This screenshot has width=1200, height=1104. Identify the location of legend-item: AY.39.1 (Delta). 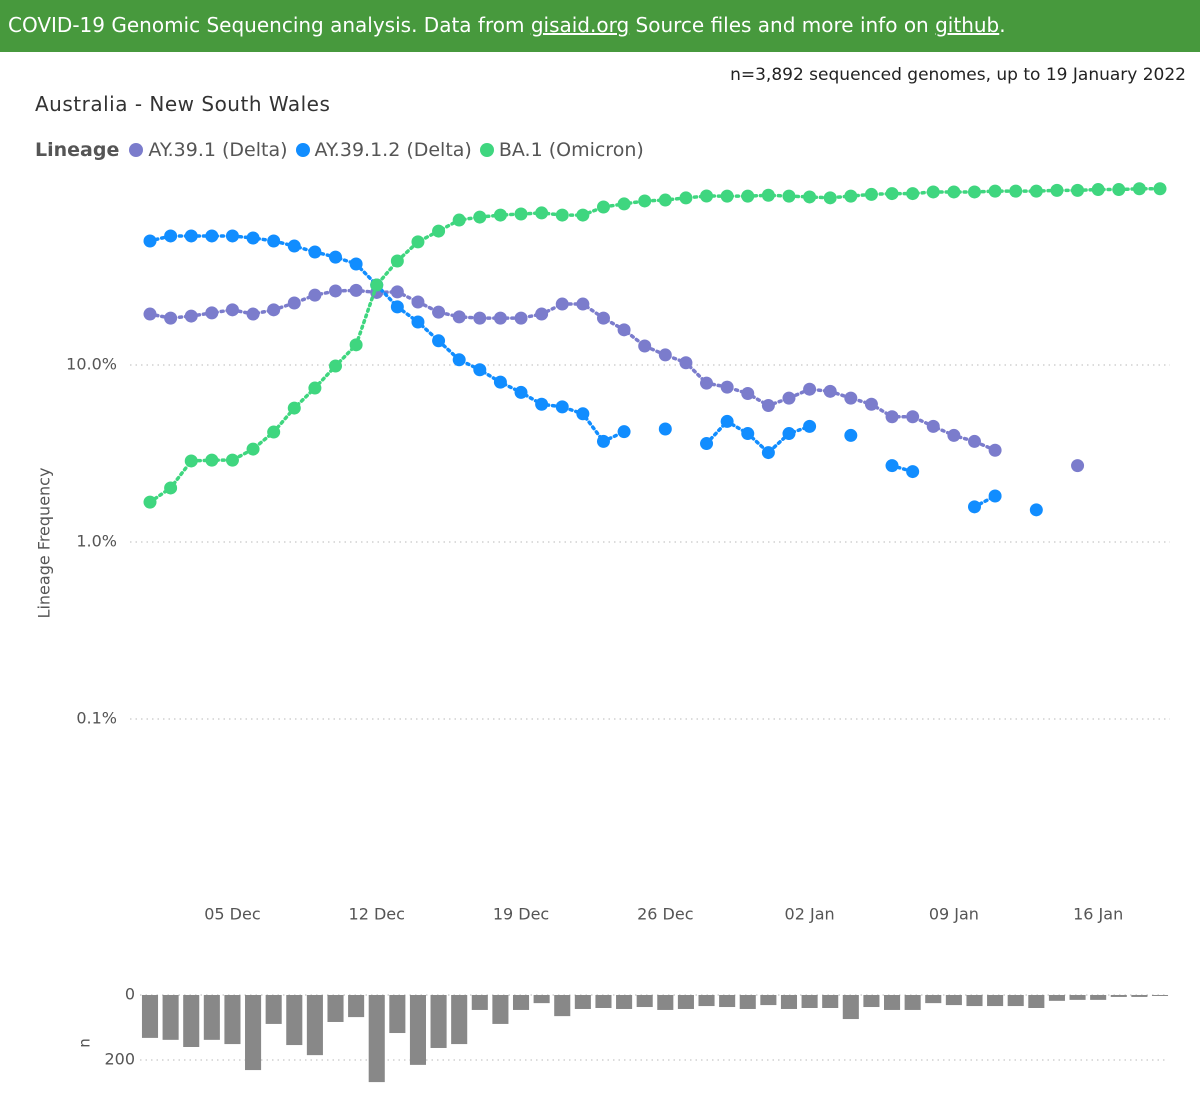
(208, 150).